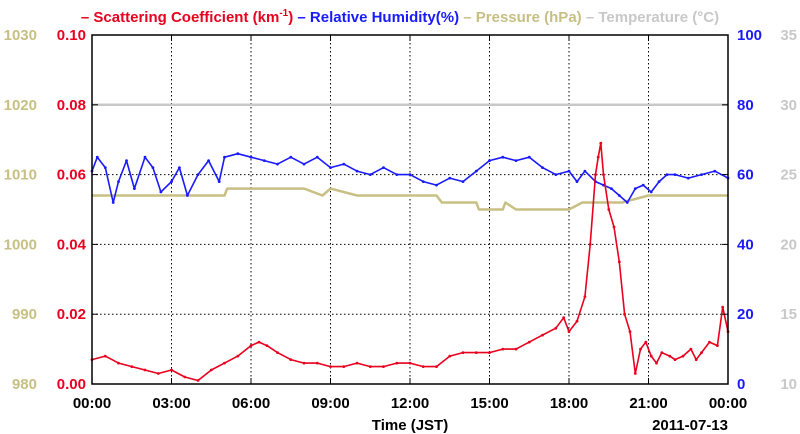 This screenshot has width=800, height=434. Describe the element at coordinates (650, 17) in the screenshot. I see `legend-entry-3: – Temperature (°C)` at that location.